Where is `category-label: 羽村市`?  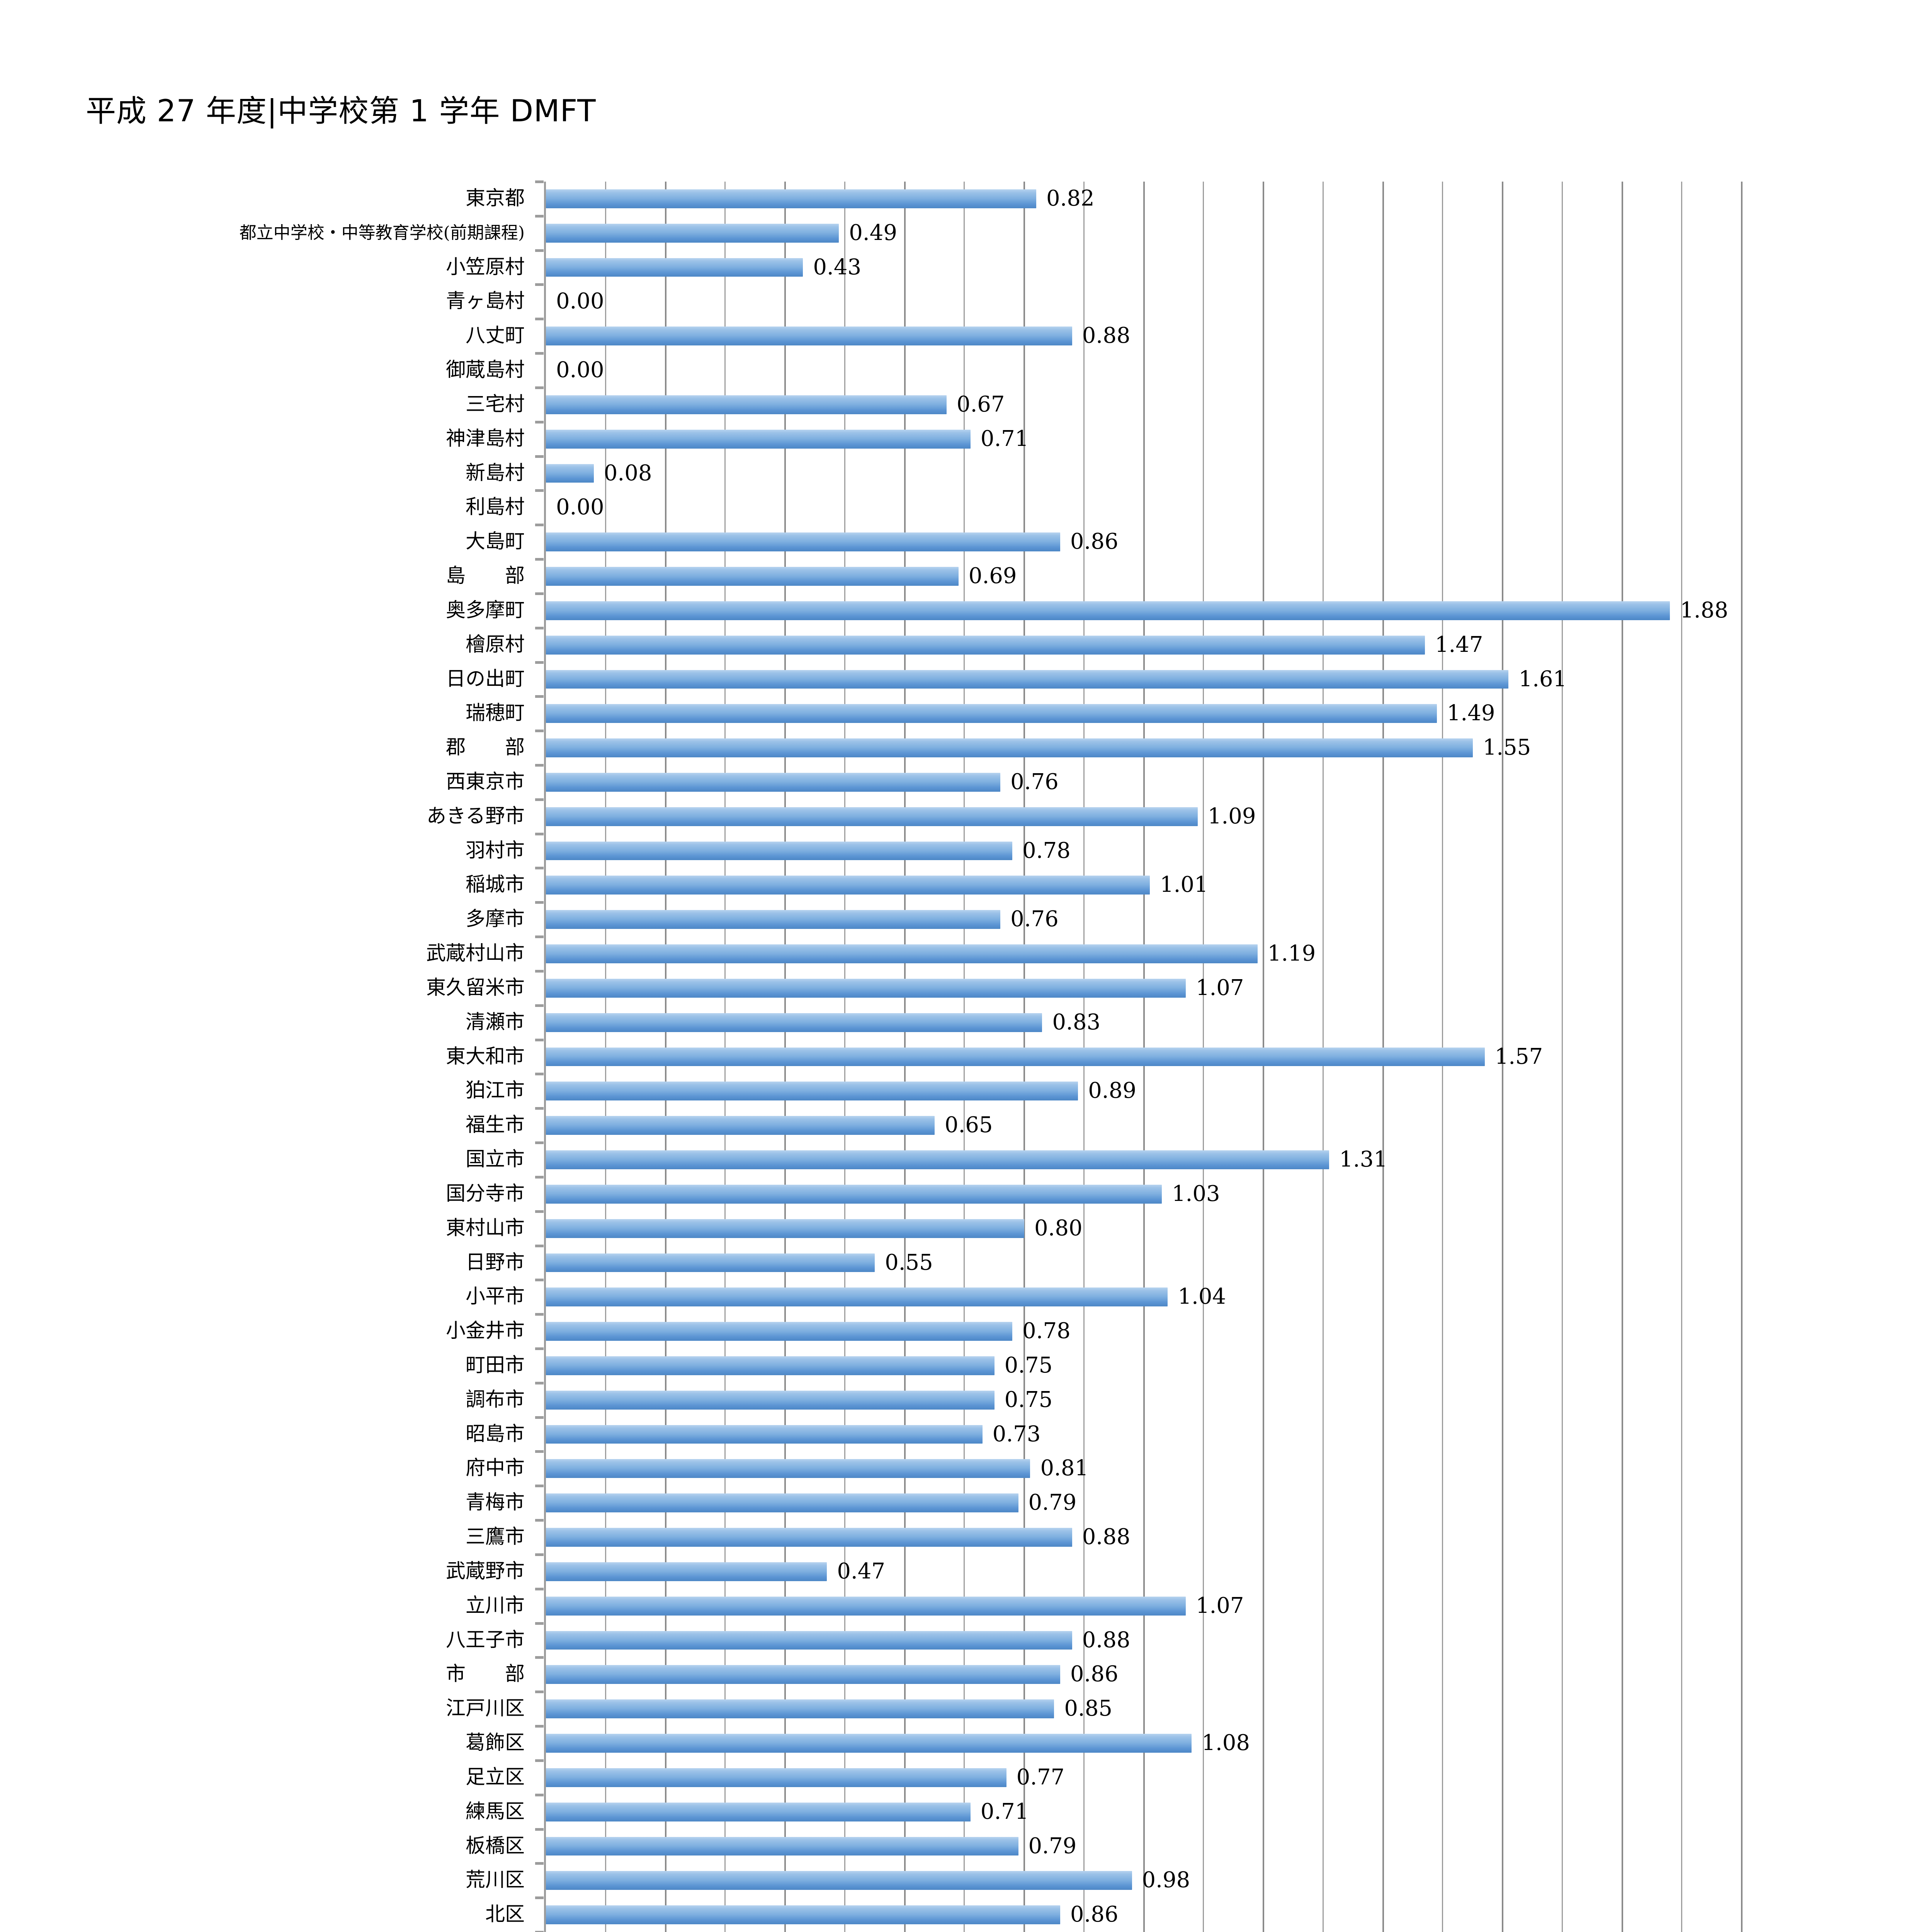 category-label: 羽村市 is located at coordinates (495, 850).